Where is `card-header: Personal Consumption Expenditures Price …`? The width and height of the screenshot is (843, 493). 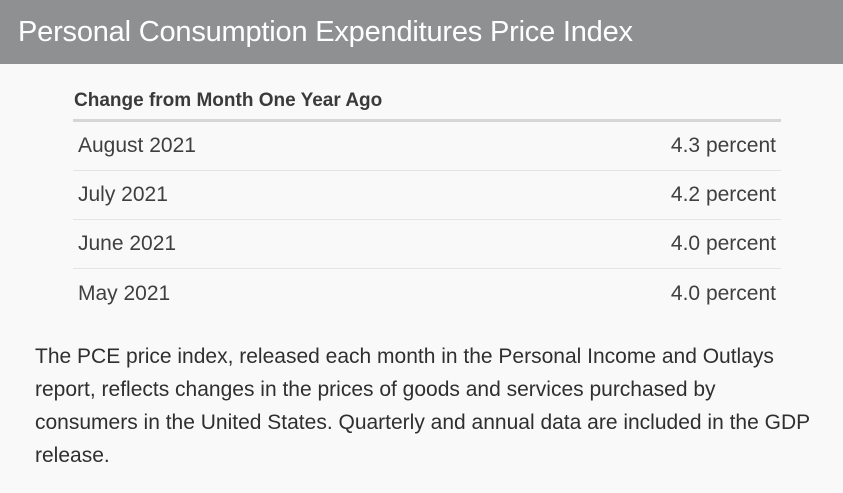 card-header: Personal Consumption Expenditures Price … is located at coordinates (421, 32).